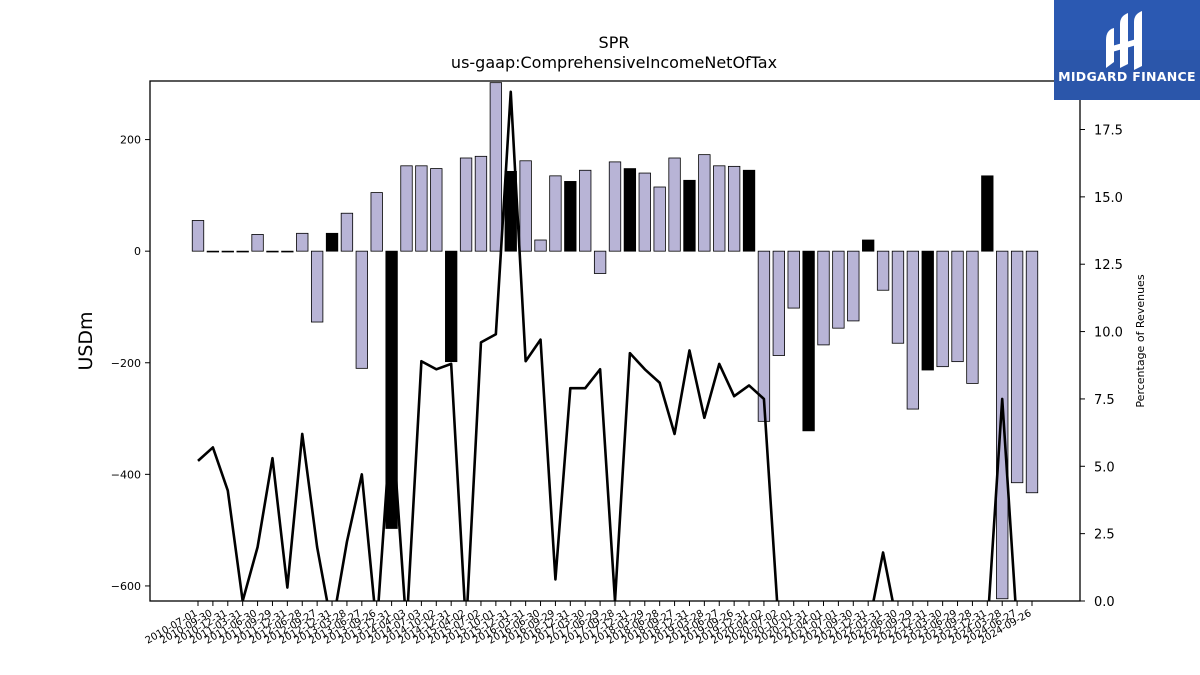 The width and height of the screenshot is (1200, 675). Describe the element at coordinates (1104, 400) in the screenshot. I see `y2-tick-label: 7.5` at that location.